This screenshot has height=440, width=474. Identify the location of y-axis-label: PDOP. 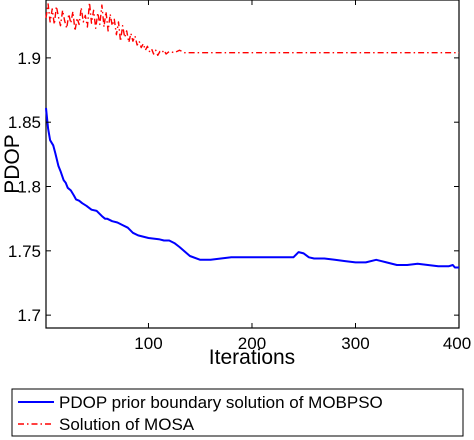
(12, 164).